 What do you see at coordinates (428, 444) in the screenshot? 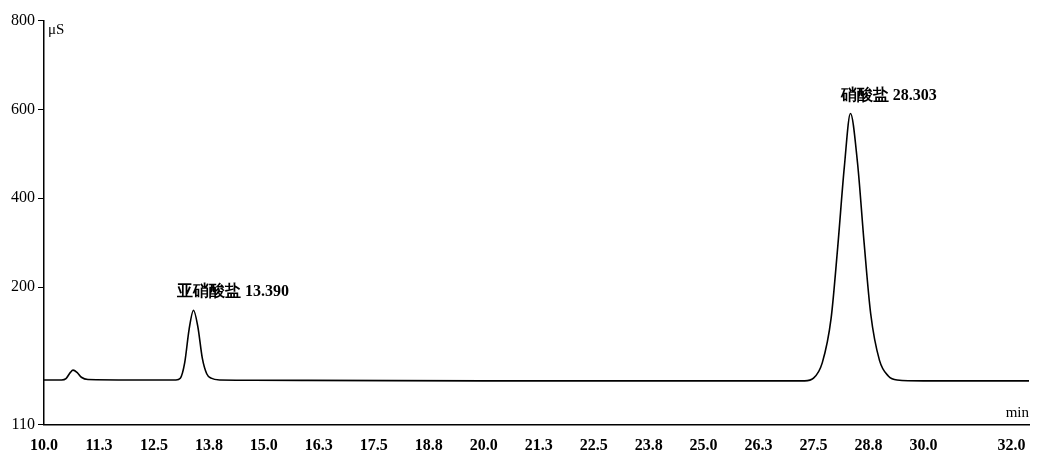
I see `x-tick-label: 18.8` at bounding box center [428, 444].